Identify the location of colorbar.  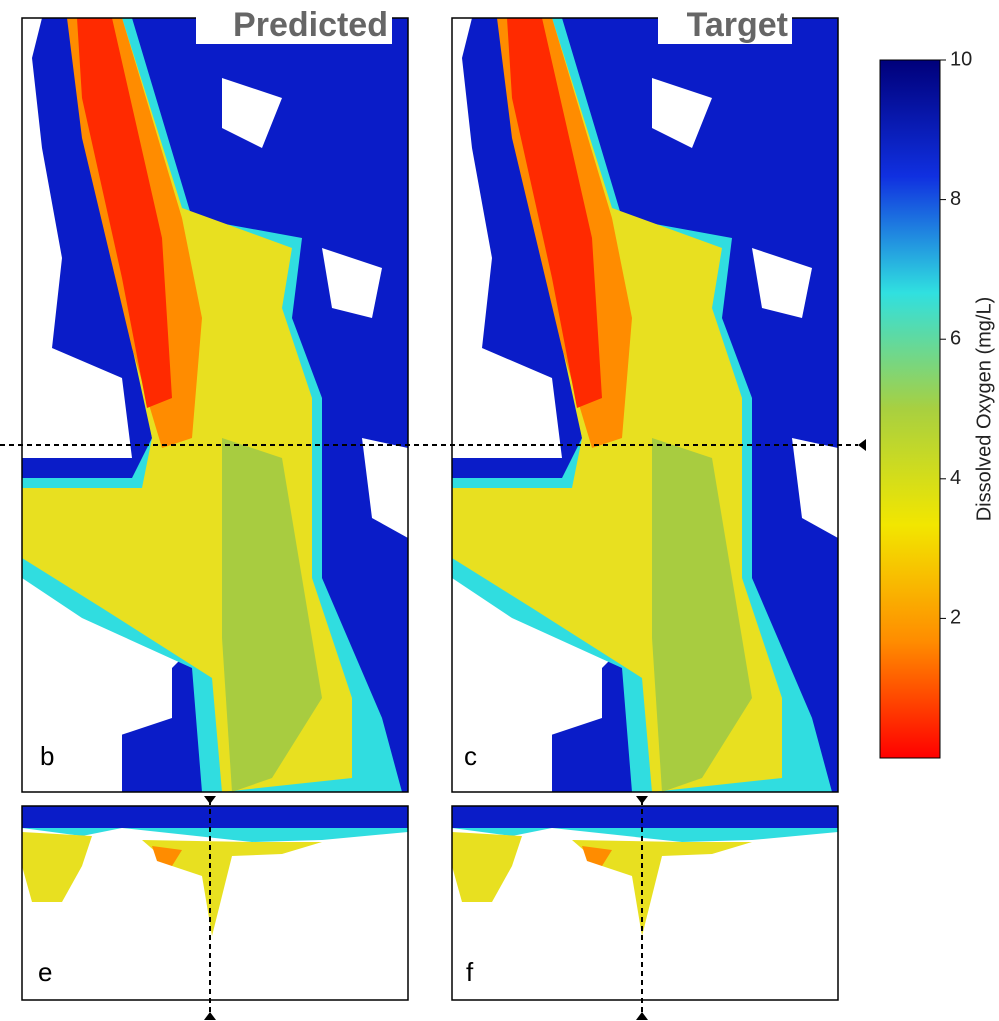
(910, 409).